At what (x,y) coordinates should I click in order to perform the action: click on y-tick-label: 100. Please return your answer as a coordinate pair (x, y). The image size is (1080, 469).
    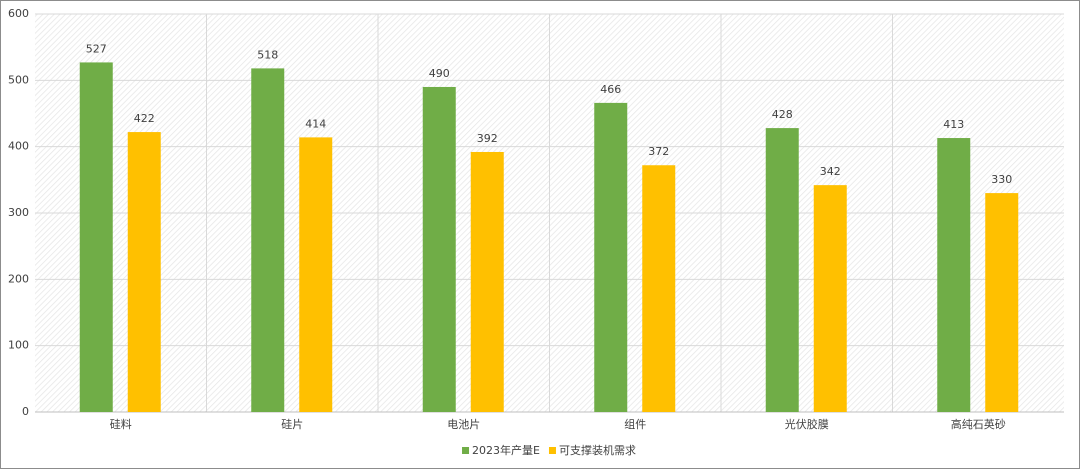
    Looking at the image, I should click on (18, 345).